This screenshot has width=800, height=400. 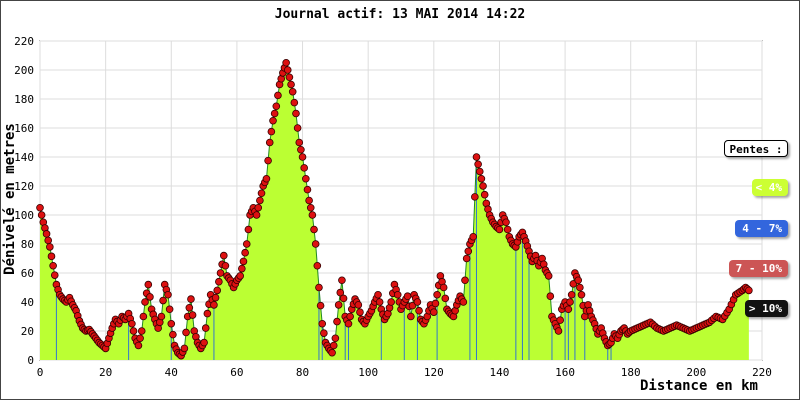 What do you see at coordinates (171, 372) in the screenshot?
I see `x-tick-label: 40` at bounding box center [171, 372].